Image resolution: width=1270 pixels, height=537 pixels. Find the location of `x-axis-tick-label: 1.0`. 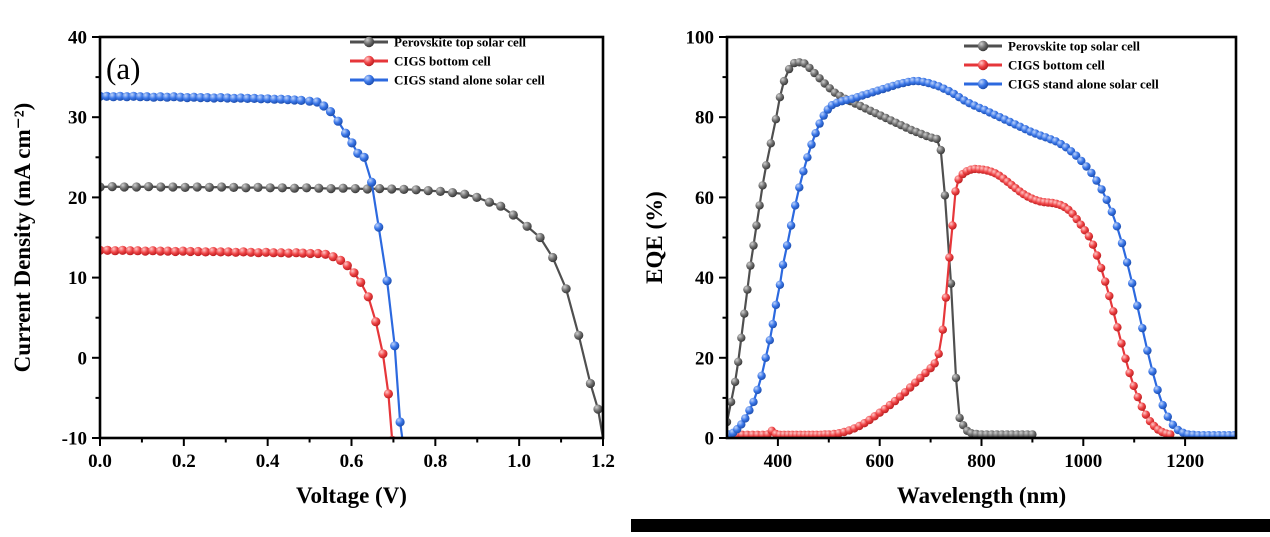

x-axis-tick-label: 1.0 is located at coordinates (519, 461).